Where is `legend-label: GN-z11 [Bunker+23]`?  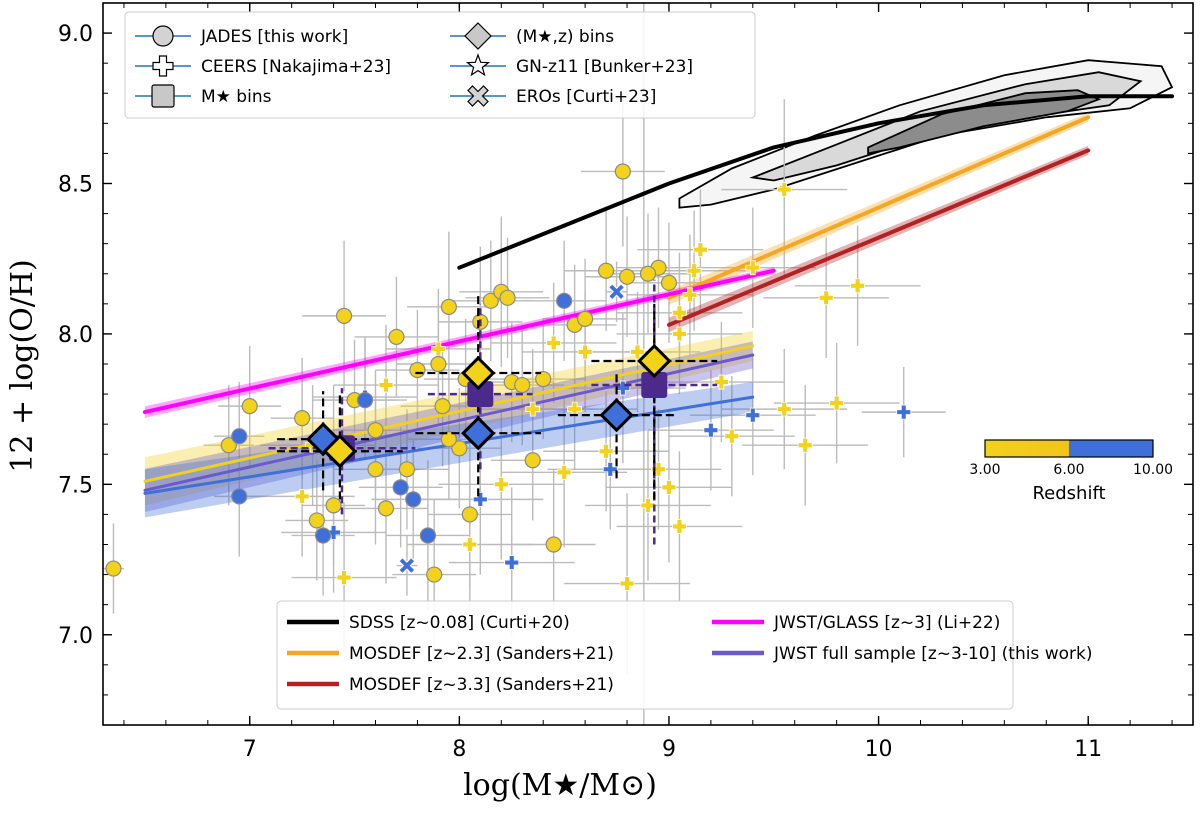
legend-label: GN-z11 [Bunker+23] is located at coordinates (604, 67).